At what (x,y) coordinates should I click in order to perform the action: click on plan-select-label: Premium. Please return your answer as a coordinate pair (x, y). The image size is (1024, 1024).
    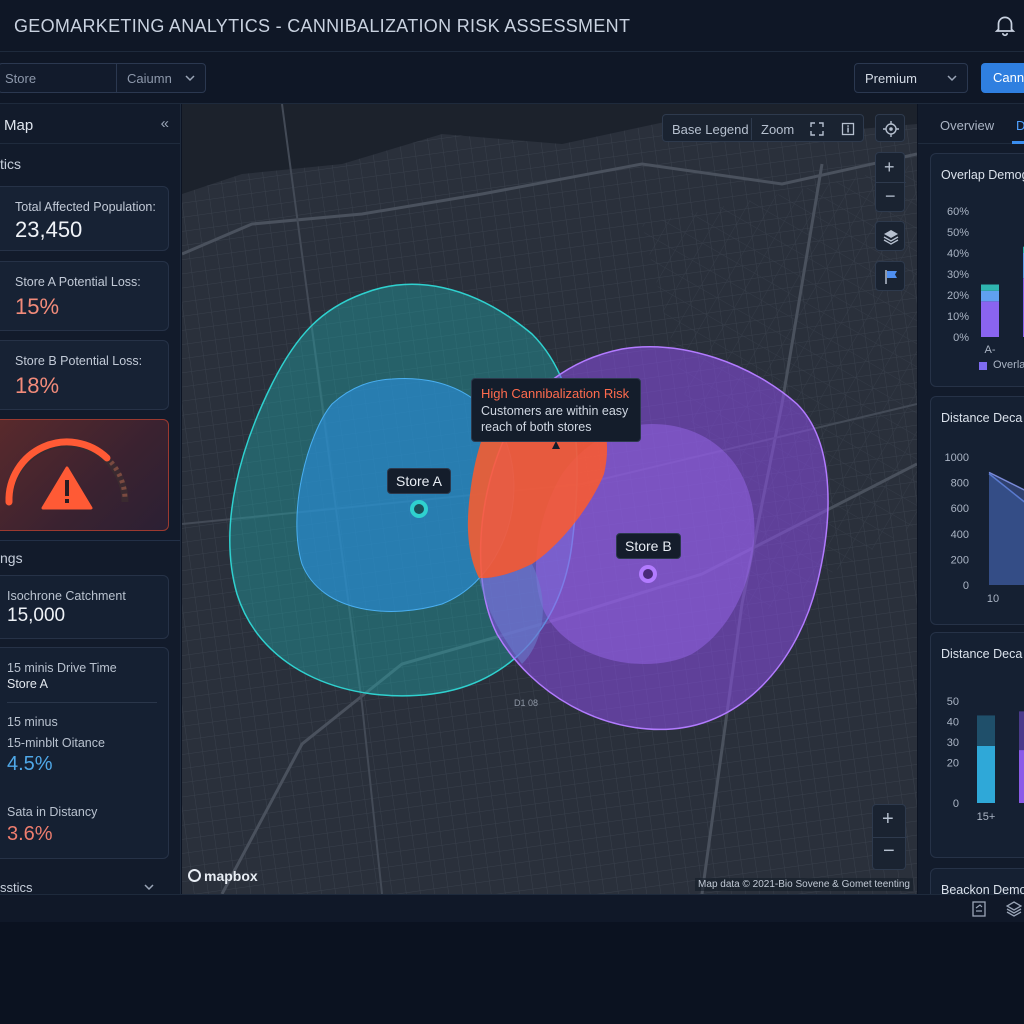
    Looking at the image, I should click on (891, 78).